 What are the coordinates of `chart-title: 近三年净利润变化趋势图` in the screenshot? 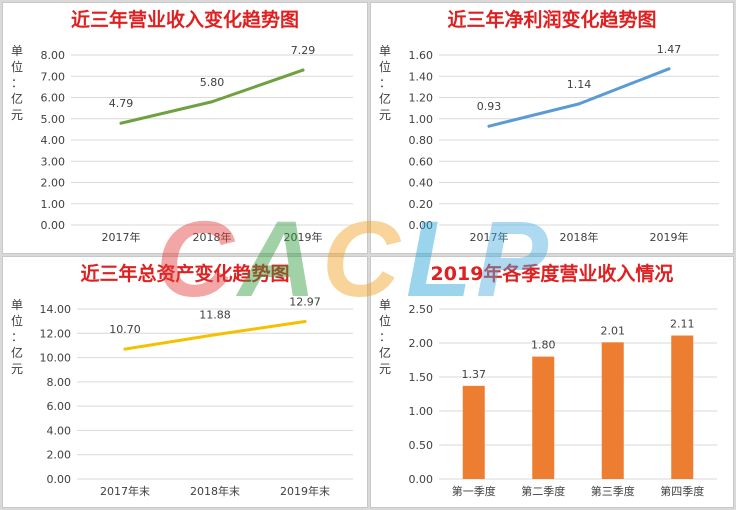 It's located at (552, 20).